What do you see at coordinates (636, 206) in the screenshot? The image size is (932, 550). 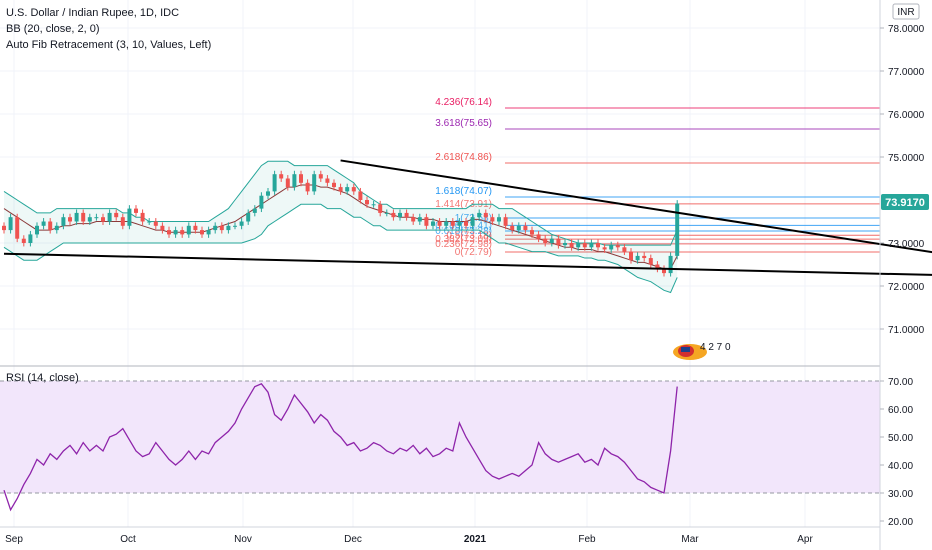 I see `upper-trendline` at bounding box center [636, 206].